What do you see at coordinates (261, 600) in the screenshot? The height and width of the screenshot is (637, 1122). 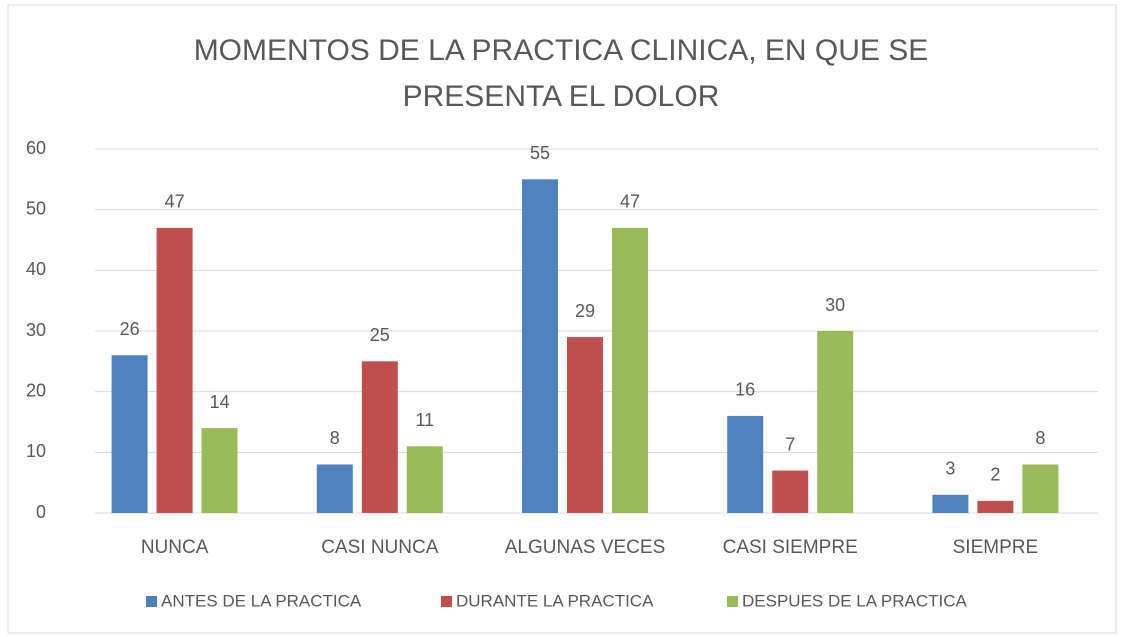 I see `legend-label: ANTES DE LA PRACTICA` at bounding box center [261, 600].